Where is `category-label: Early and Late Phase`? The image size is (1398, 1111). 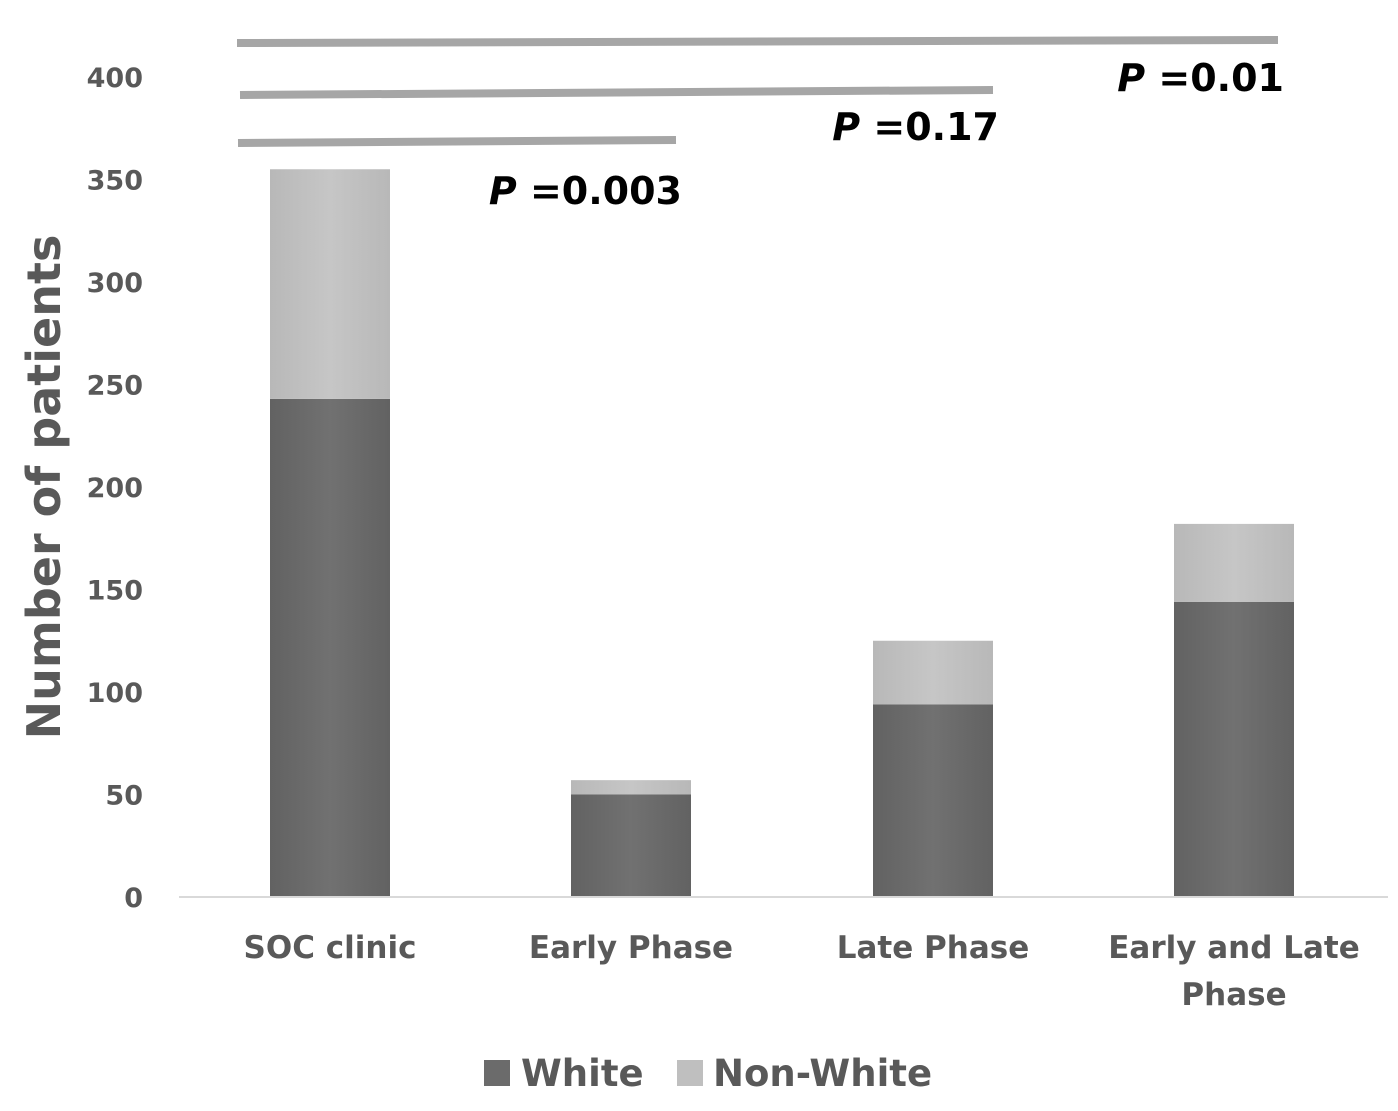 category-label: Early and Late Phase is located at coordinates (1234, 971).